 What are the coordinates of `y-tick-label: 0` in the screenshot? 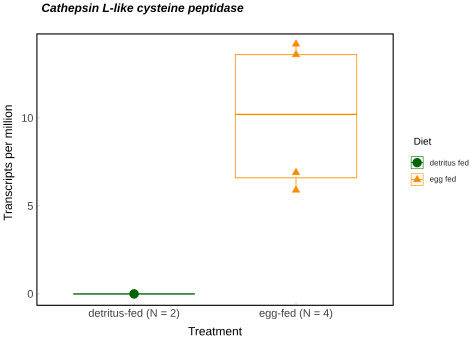 It's located at (30, 294).